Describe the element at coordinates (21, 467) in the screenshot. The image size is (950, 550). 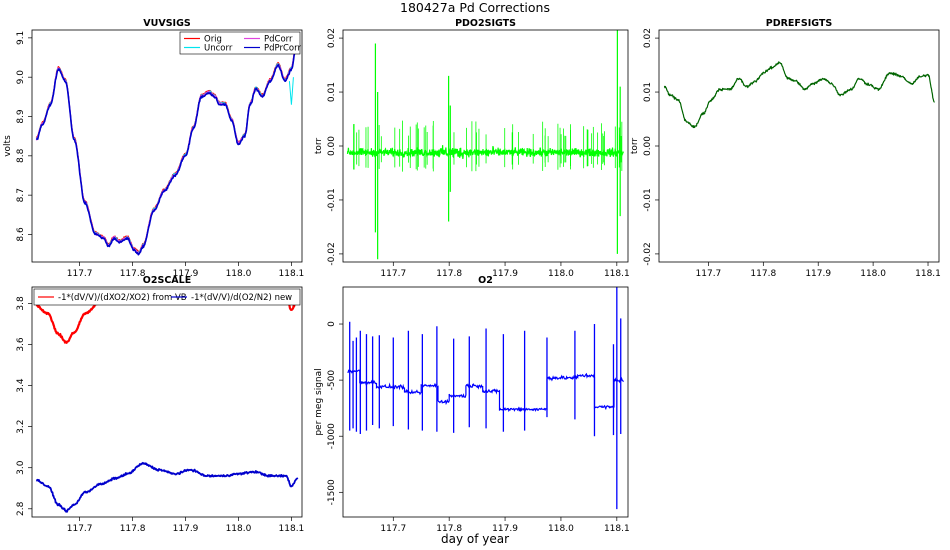
I see `y-tick-label: 3.0` at that location.